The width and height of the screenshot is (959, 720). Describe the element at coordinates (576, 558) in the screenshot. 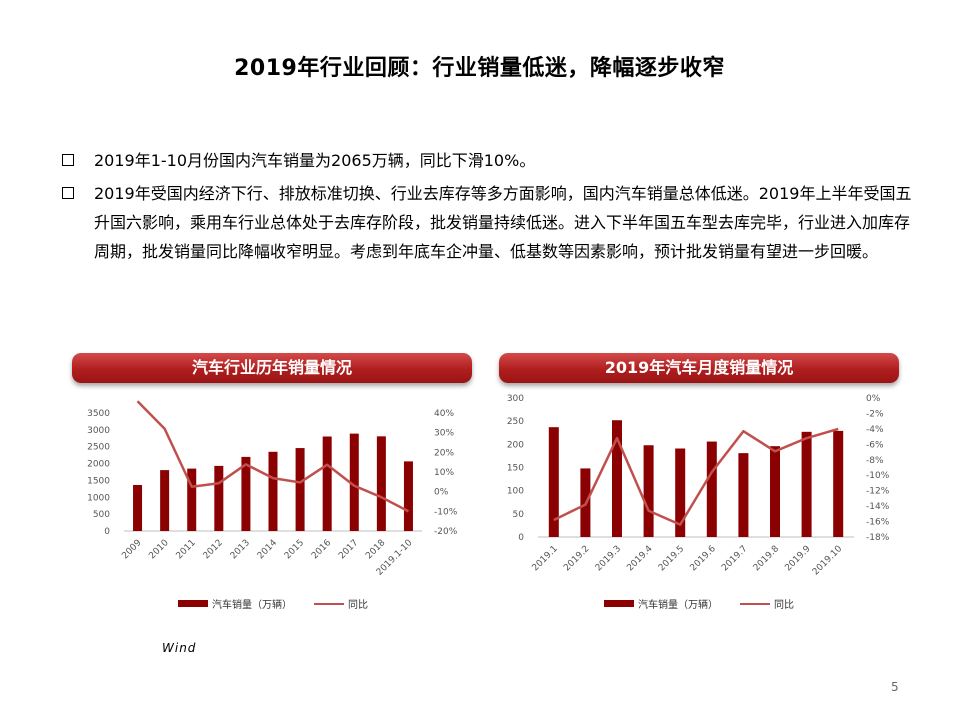

I see `x-tick-label: 2019.2` at that location.